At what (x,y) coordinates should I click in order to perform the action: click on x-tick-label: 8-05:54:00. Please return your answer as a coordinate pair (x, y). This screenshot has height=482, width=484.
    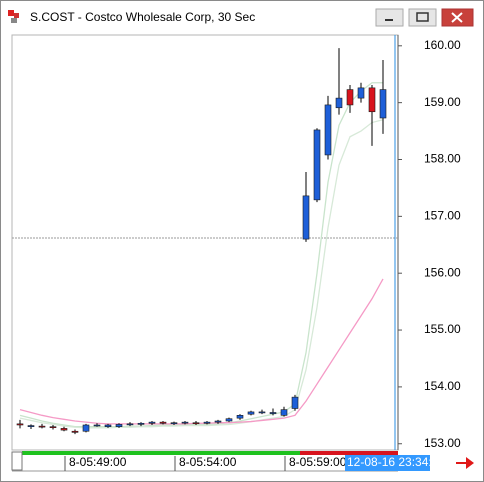
    Looking at the image, I should click on (208, 462).